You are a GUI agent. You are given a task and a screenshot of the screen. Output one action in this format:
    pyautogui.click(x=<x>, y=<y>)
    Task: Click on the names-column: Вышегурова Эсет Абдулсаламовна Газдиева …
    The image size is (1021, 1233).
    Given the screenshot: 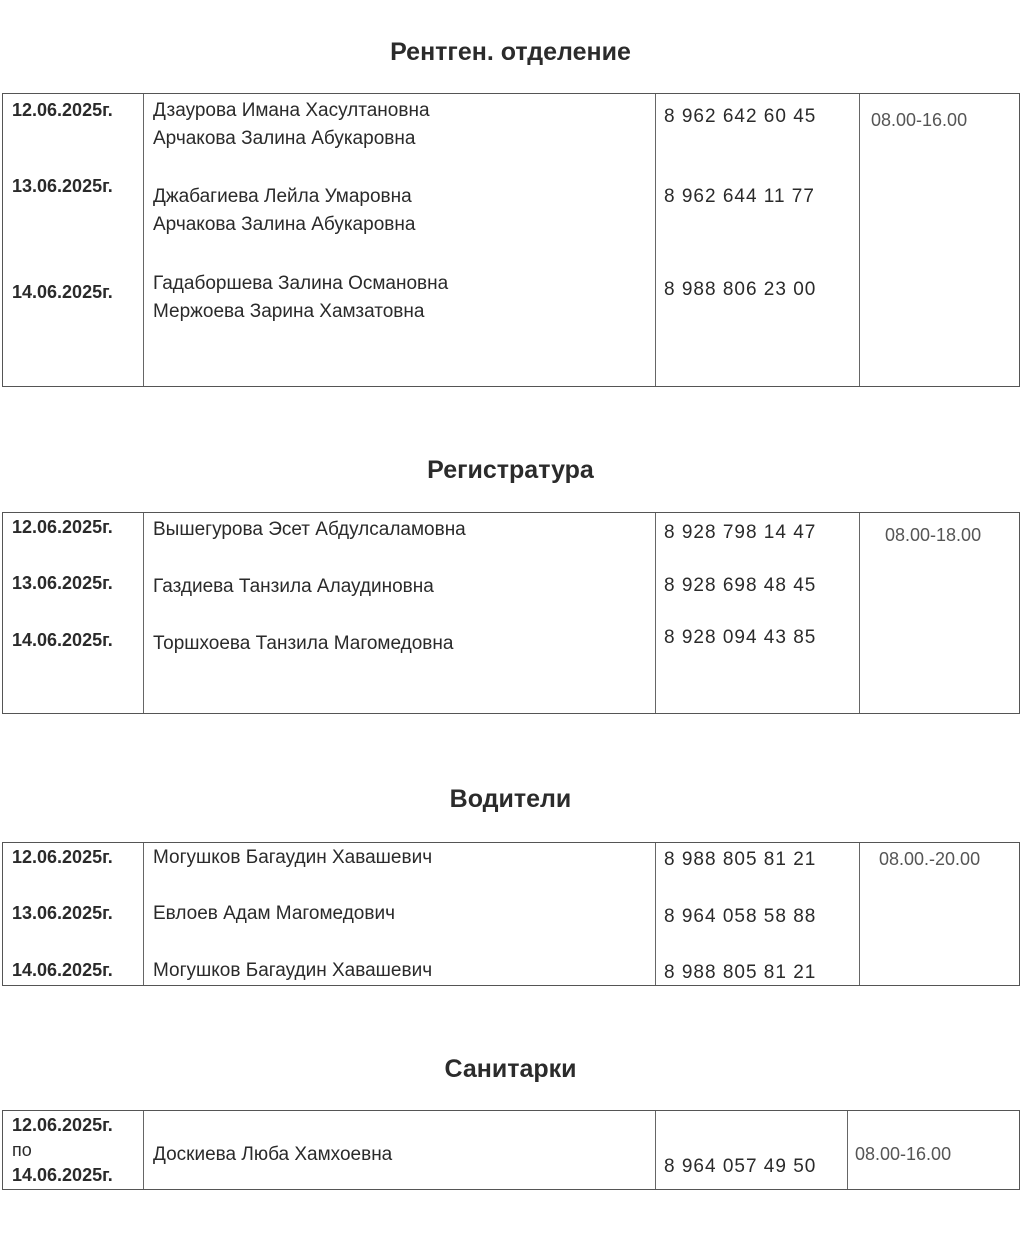 What is the action you would take?
    pyautogui.click(x=399, y=613)
    